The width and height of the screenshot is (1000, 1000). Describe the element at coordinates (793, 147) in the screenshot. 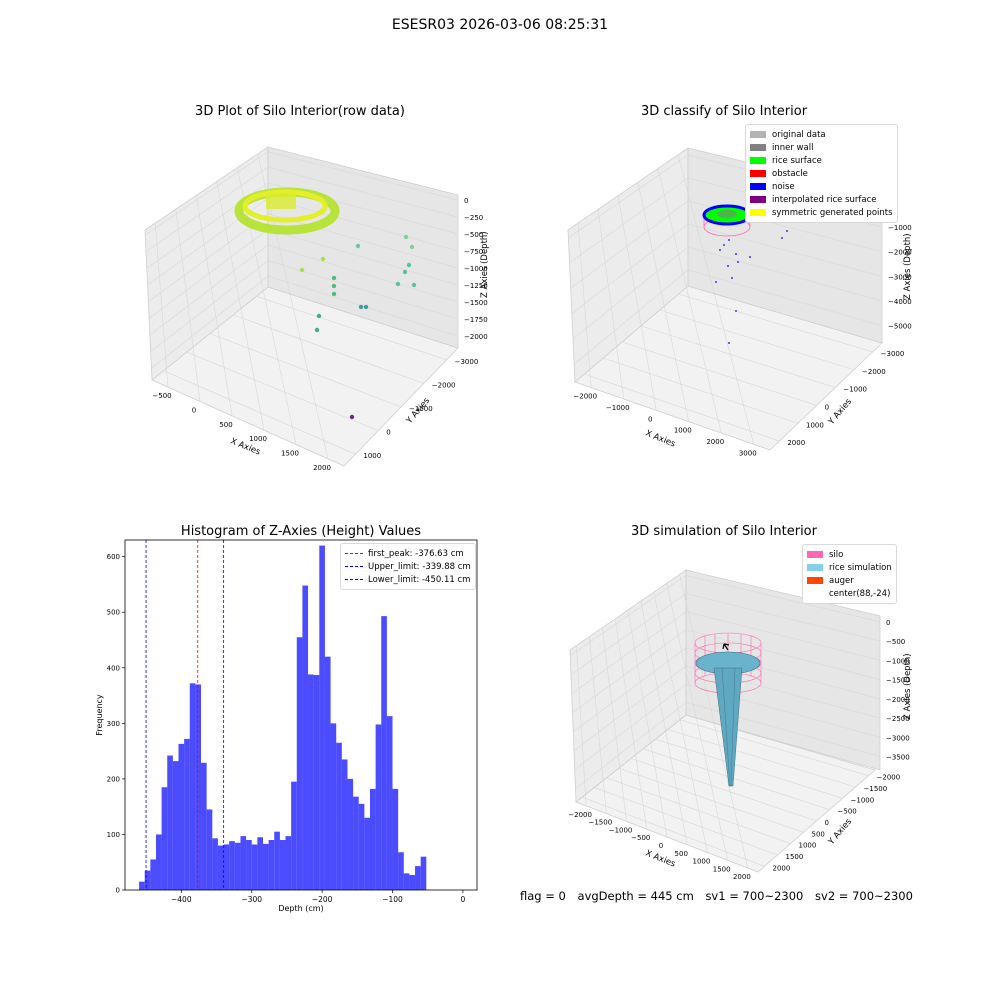

I see `legend-label: inner wall` at that location.